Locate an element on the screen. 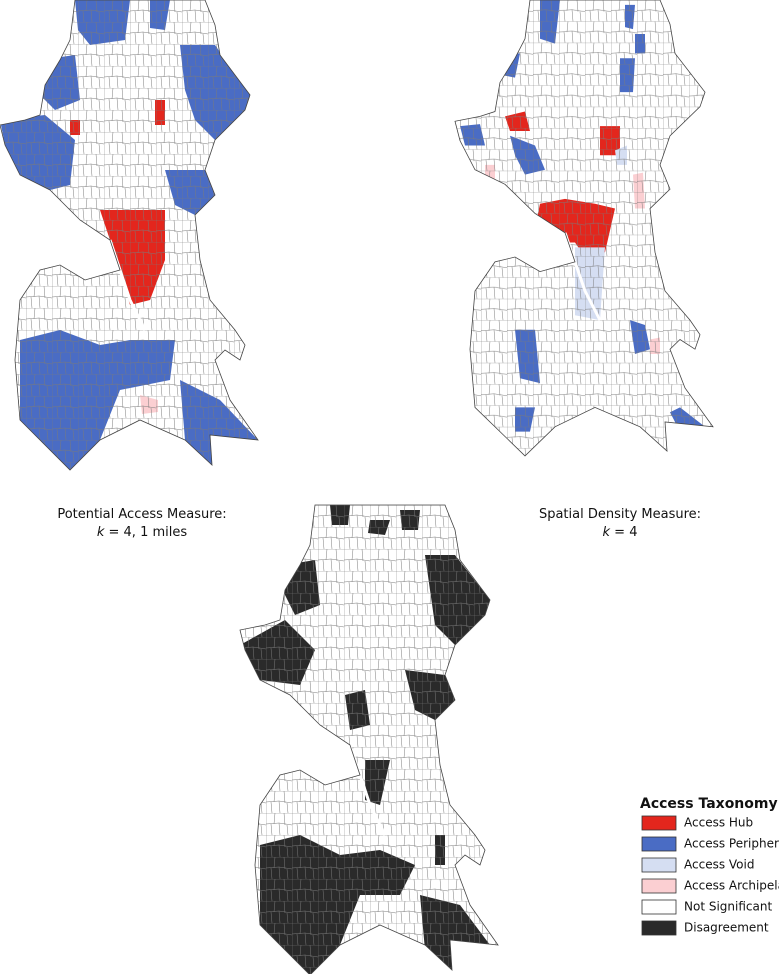  legend-label: Disagreement is located at coordinates (726, 928).